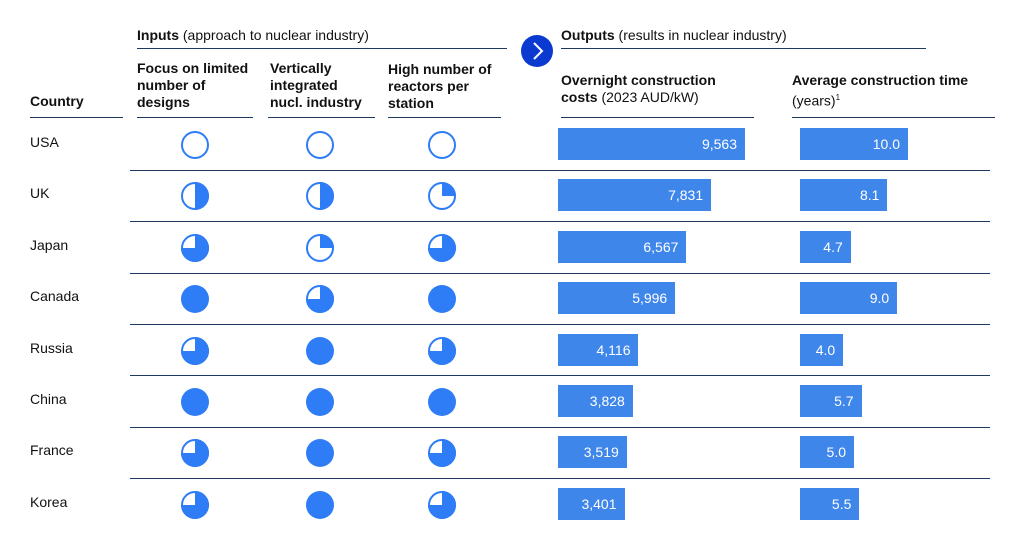 The image size is (1024, 551). I want to click on header-rule-cost, so click(657, 117).